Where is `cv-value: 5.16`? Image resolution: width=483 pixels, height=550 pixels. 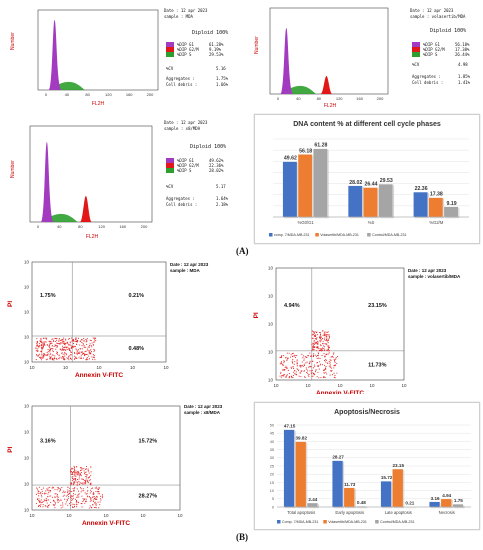
cv-value: 5.16 is located at coordinates (221, 68).